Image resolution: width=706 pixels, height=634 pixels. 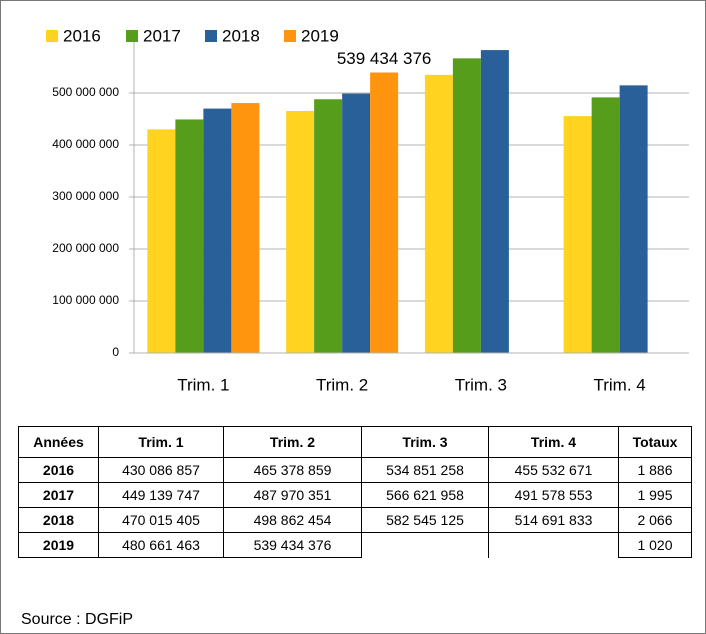 What do you see at coordinates (85, 248) in the screenshot?
I see `y-tick-label: 200 000 000` at bounding box center [85, 248].